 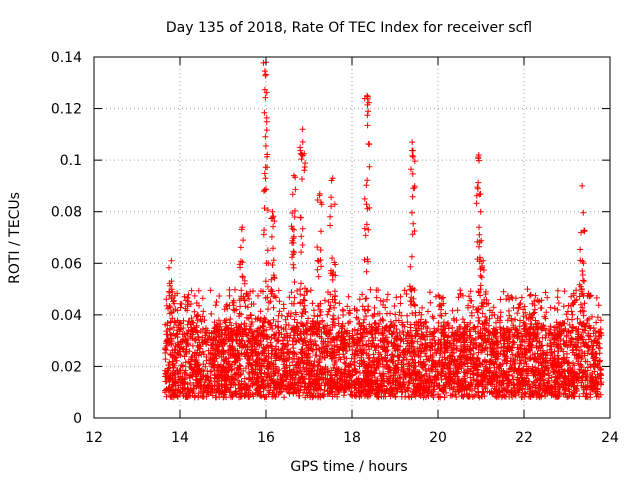 I want to click on y-tick-label: 0, so click(x=77, y=419).